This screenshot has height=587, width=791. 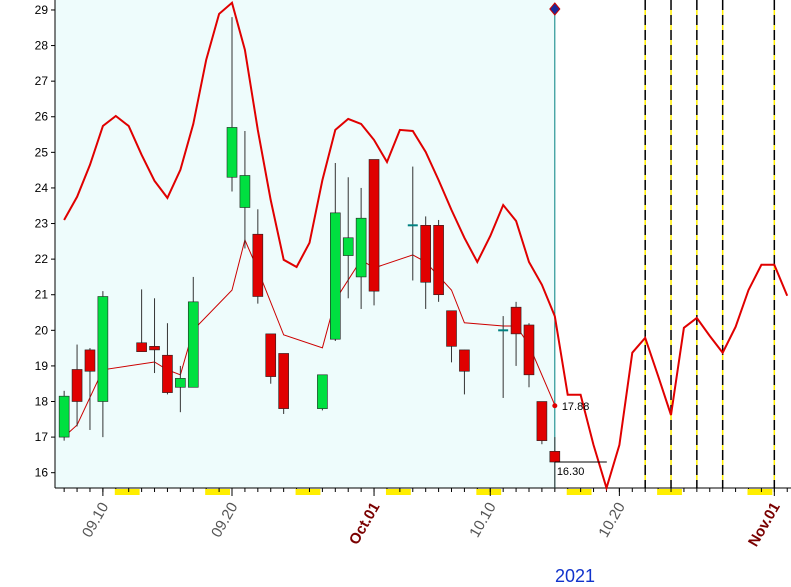 What do you see at coordinates (224, 520) in the screenshot?
I see `x-tick-label: 09.20` at bounding box center [224, 520].